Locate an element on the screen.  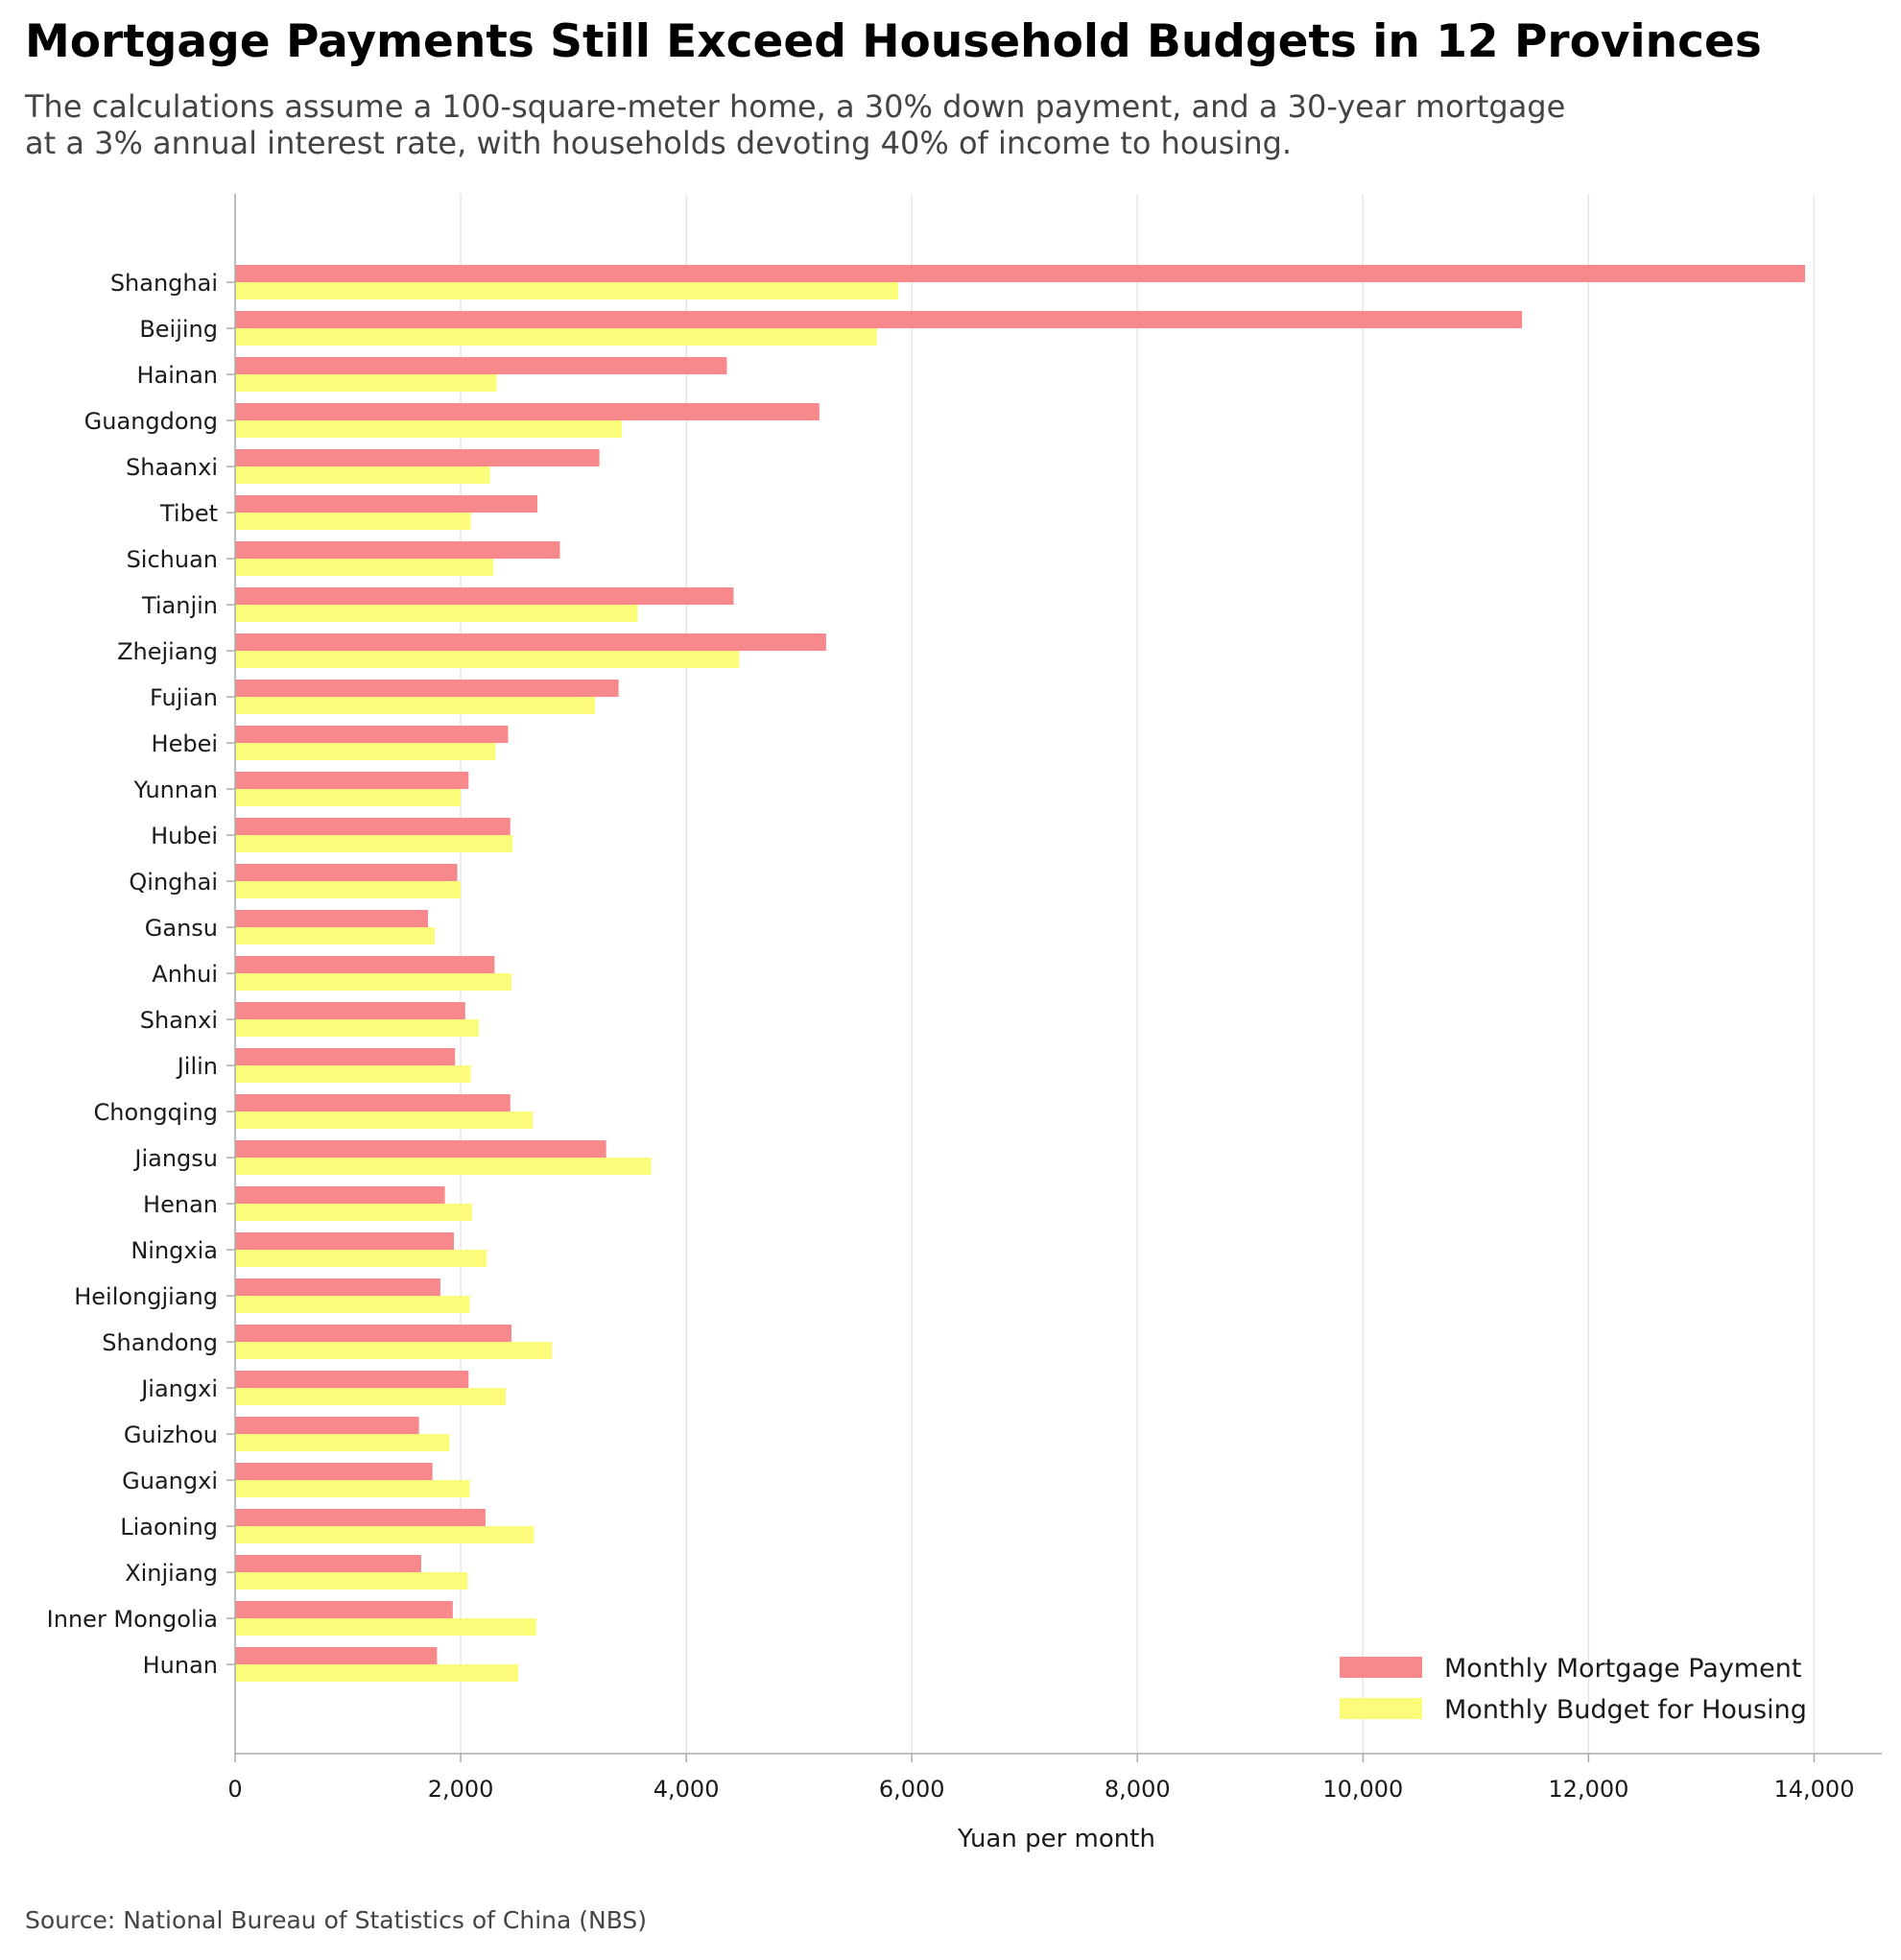
y-tick-label: Sichuan is located at coordinates (173, 559).